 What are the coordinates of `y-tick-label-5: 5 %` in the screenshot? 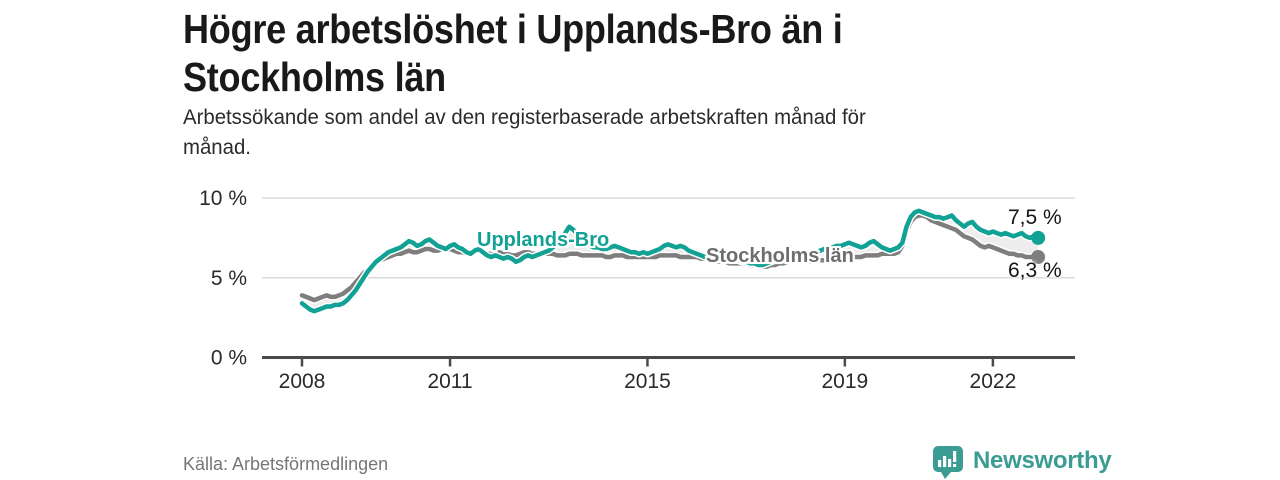 It's located at (229, 278).